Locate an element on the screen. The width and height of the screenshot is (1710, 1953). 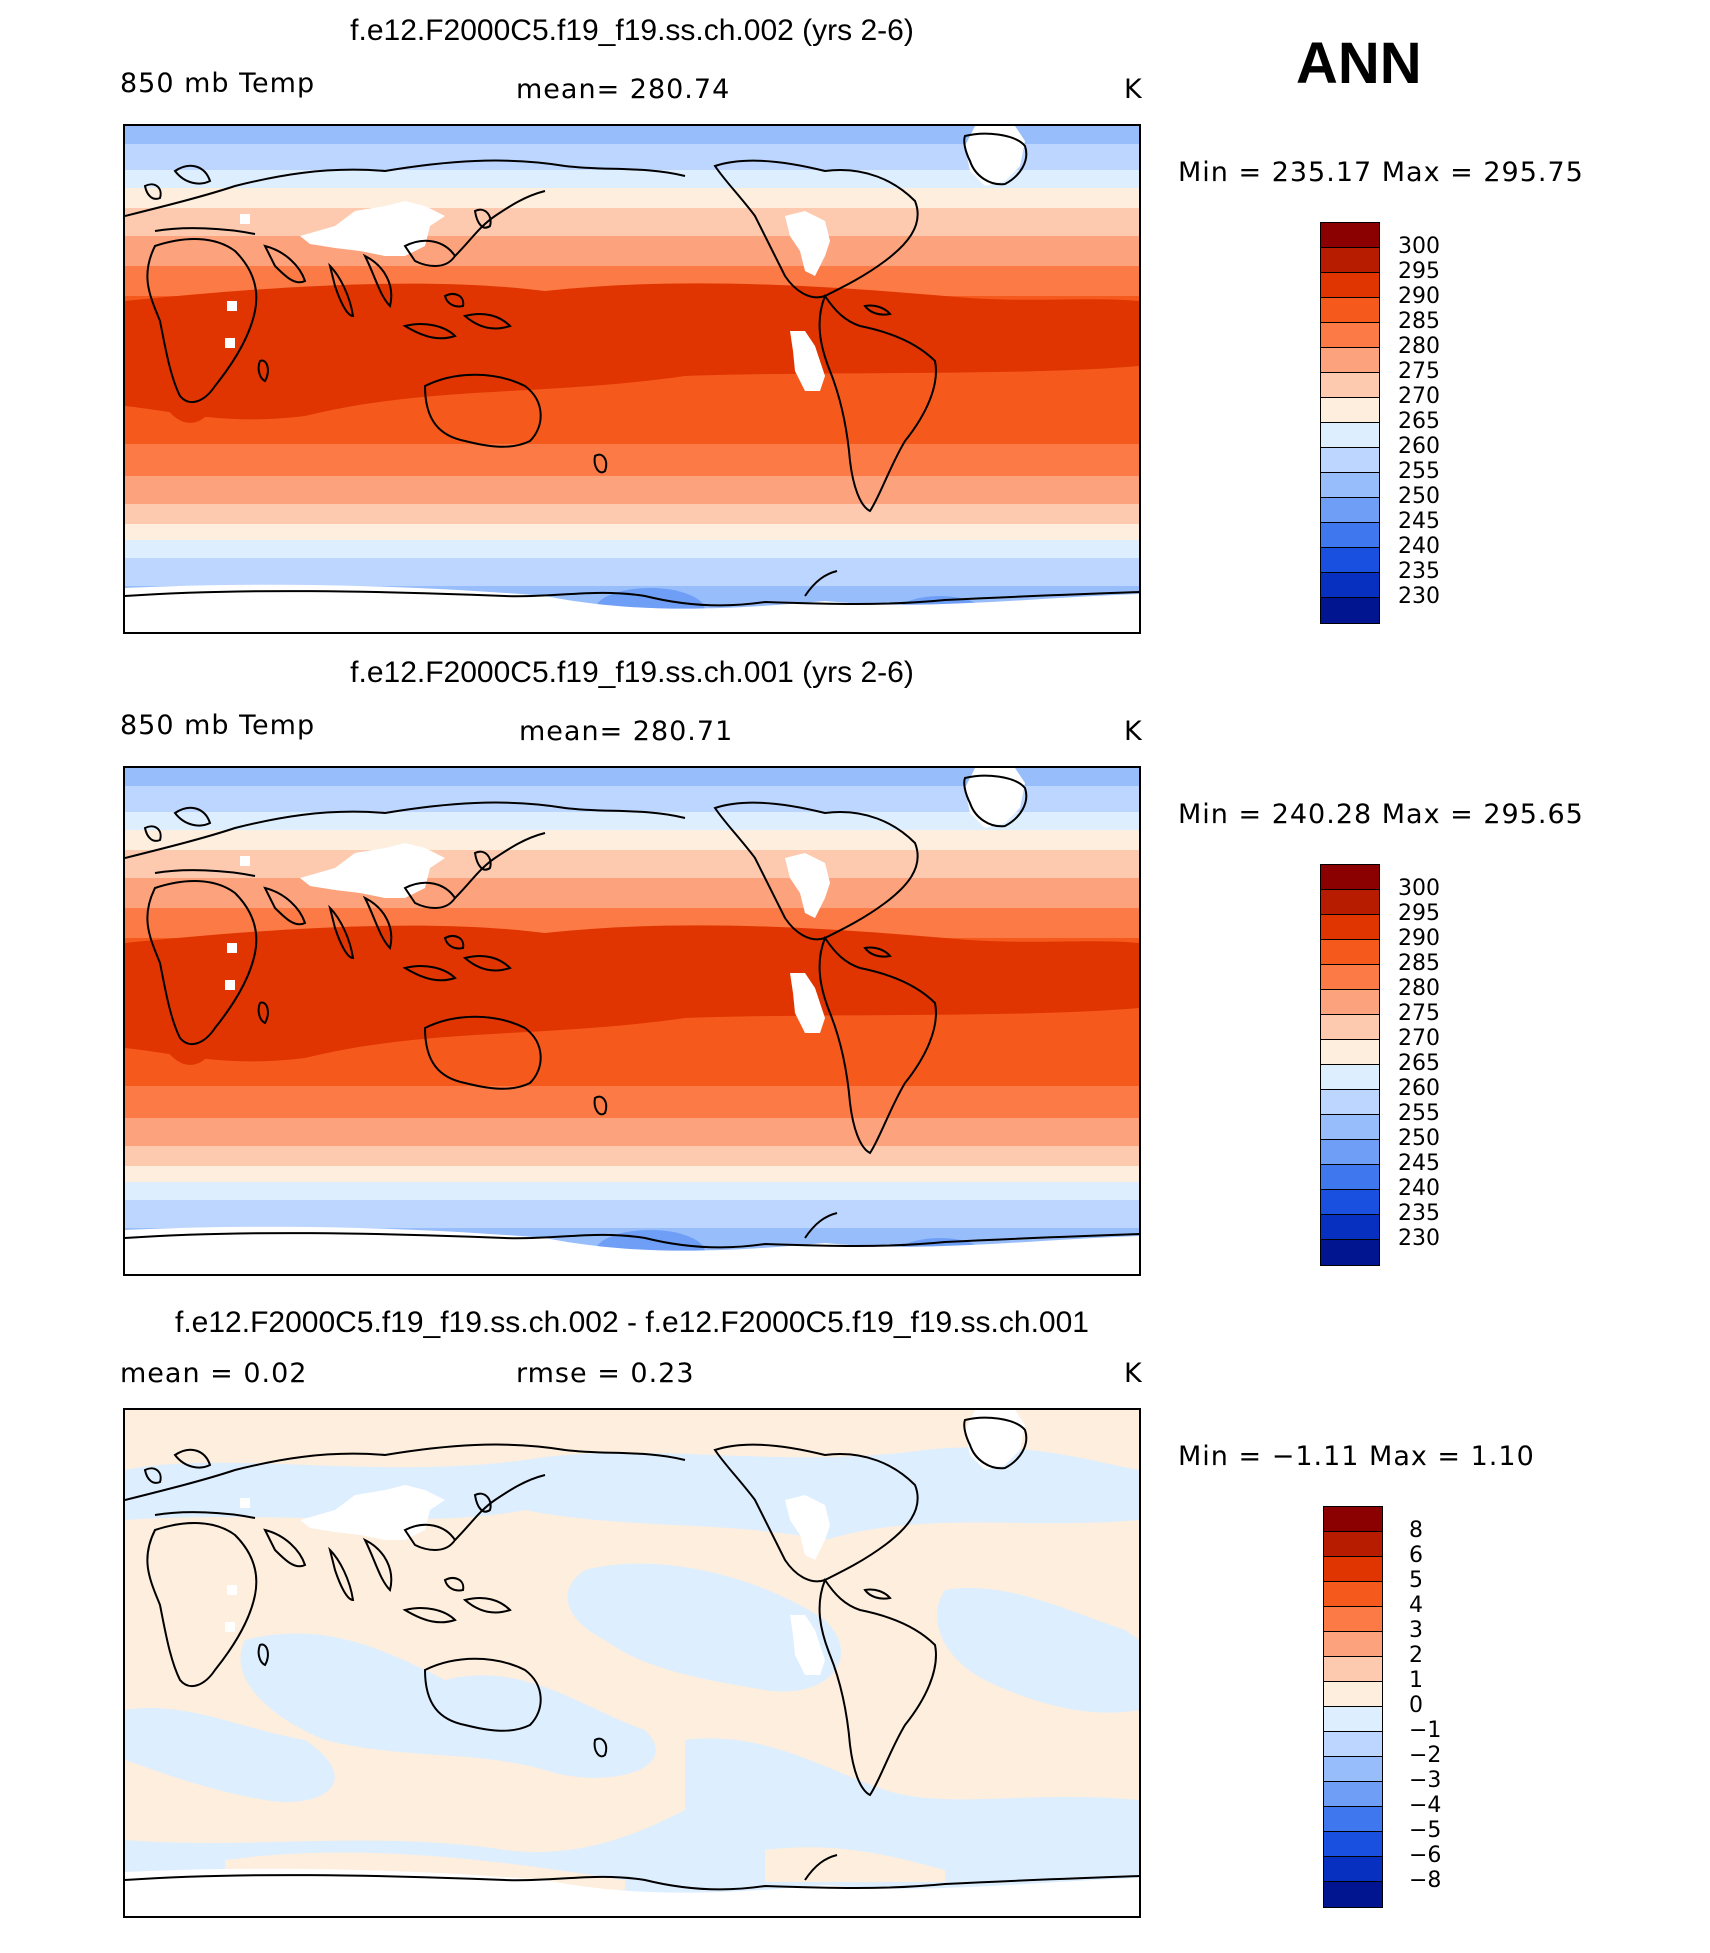
colorbar-tick-label: 275 is located at coordinates (1419, 371).